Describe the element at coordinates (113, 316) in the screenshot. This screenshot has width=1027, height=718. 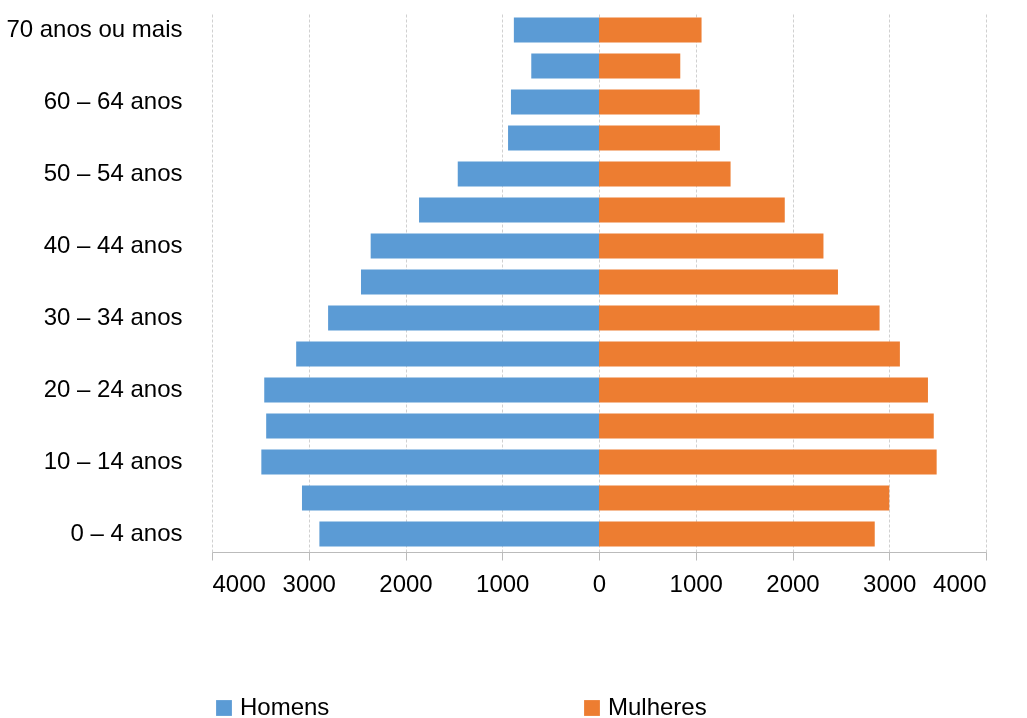
I see `y-tick-label: 30 – 34 anos` at that location.